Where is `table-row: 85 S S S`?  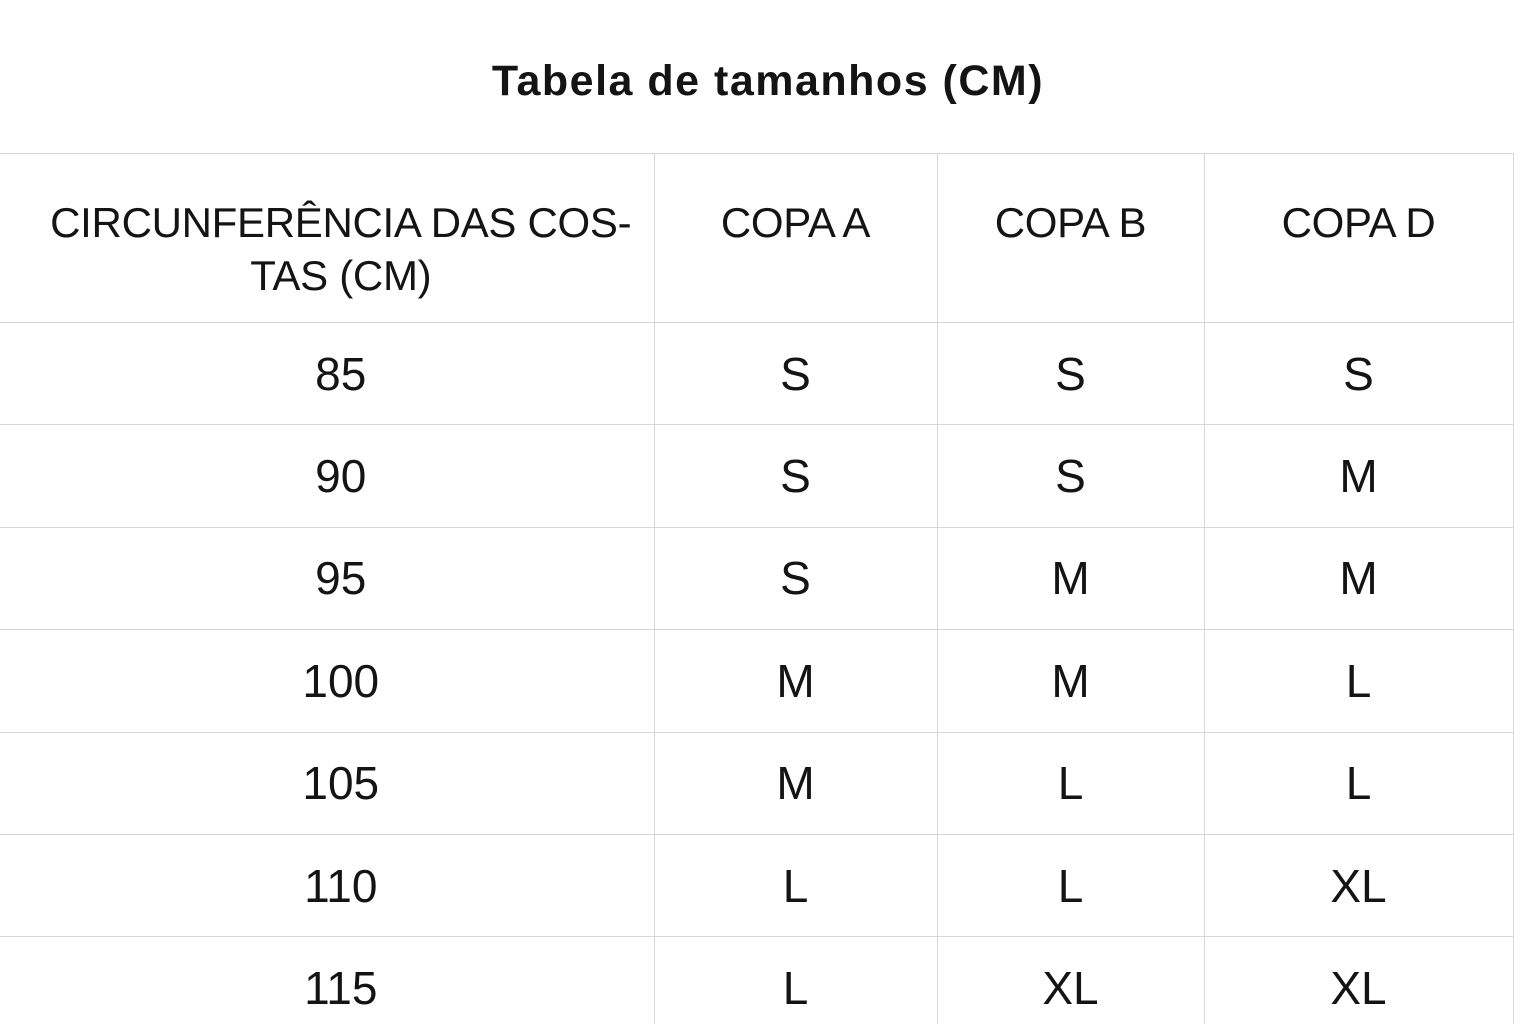 table-row: 85 S S S is located at coordinates (757, 373).